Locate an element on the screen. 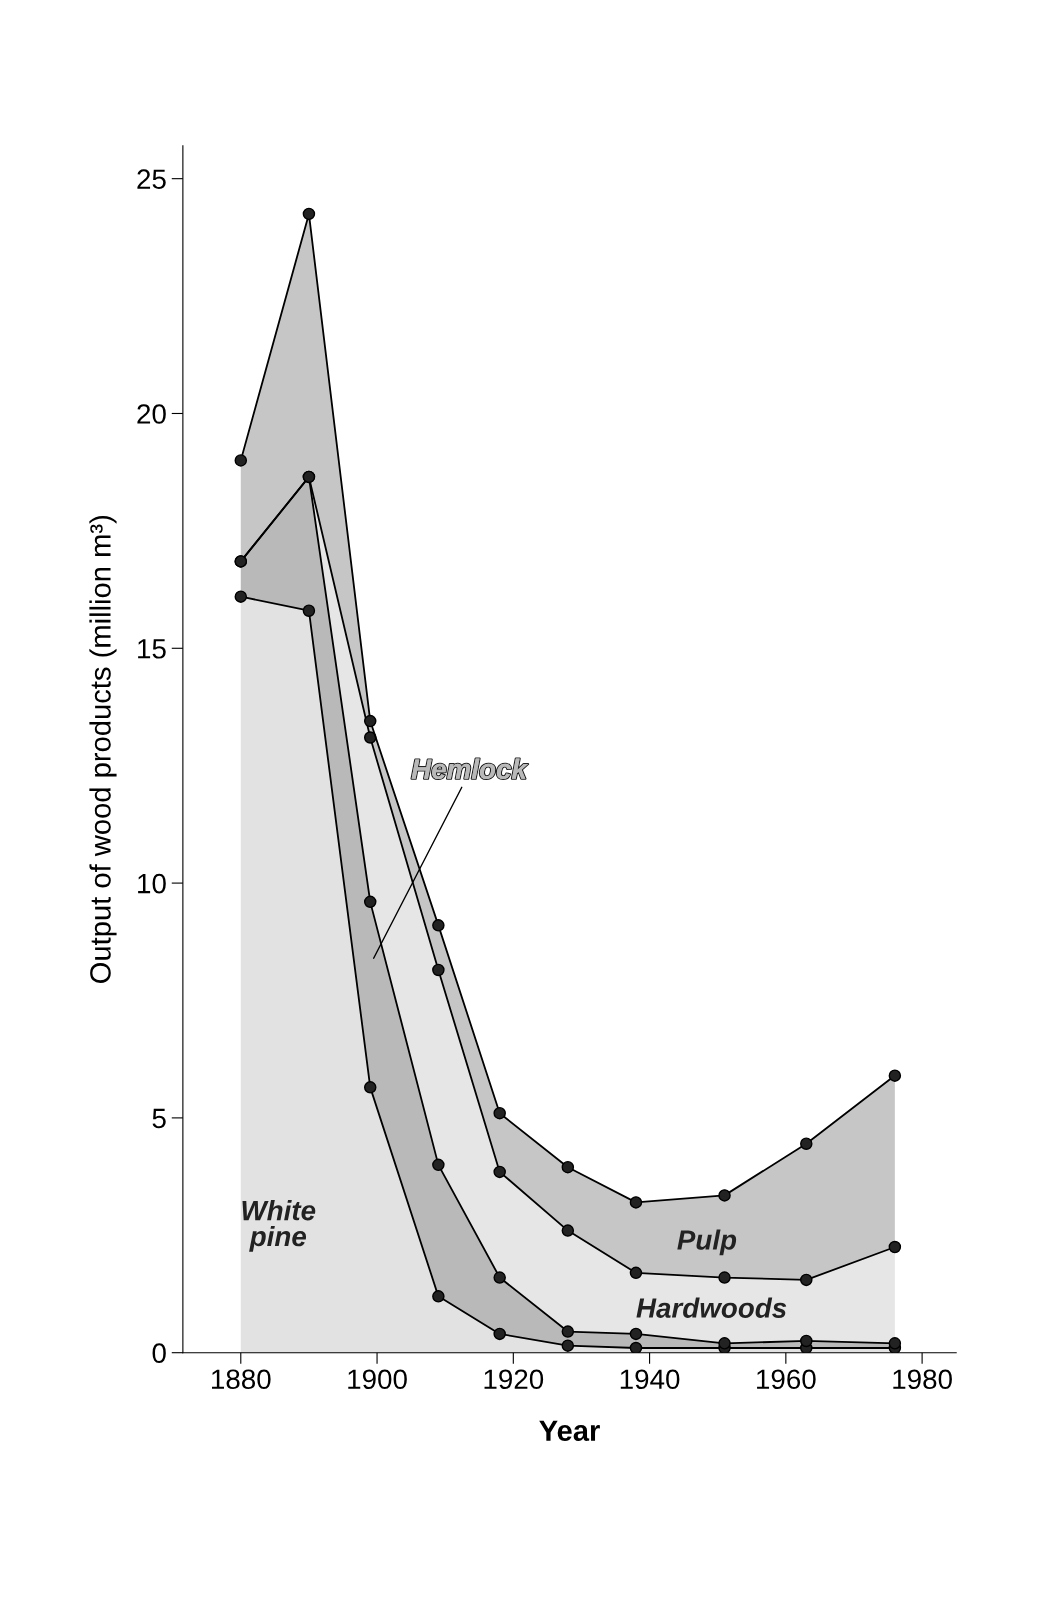 The height and width of the screenshot is (1620, 1045). x-tick-label: 1900 is located at coordinates (377, 1379).